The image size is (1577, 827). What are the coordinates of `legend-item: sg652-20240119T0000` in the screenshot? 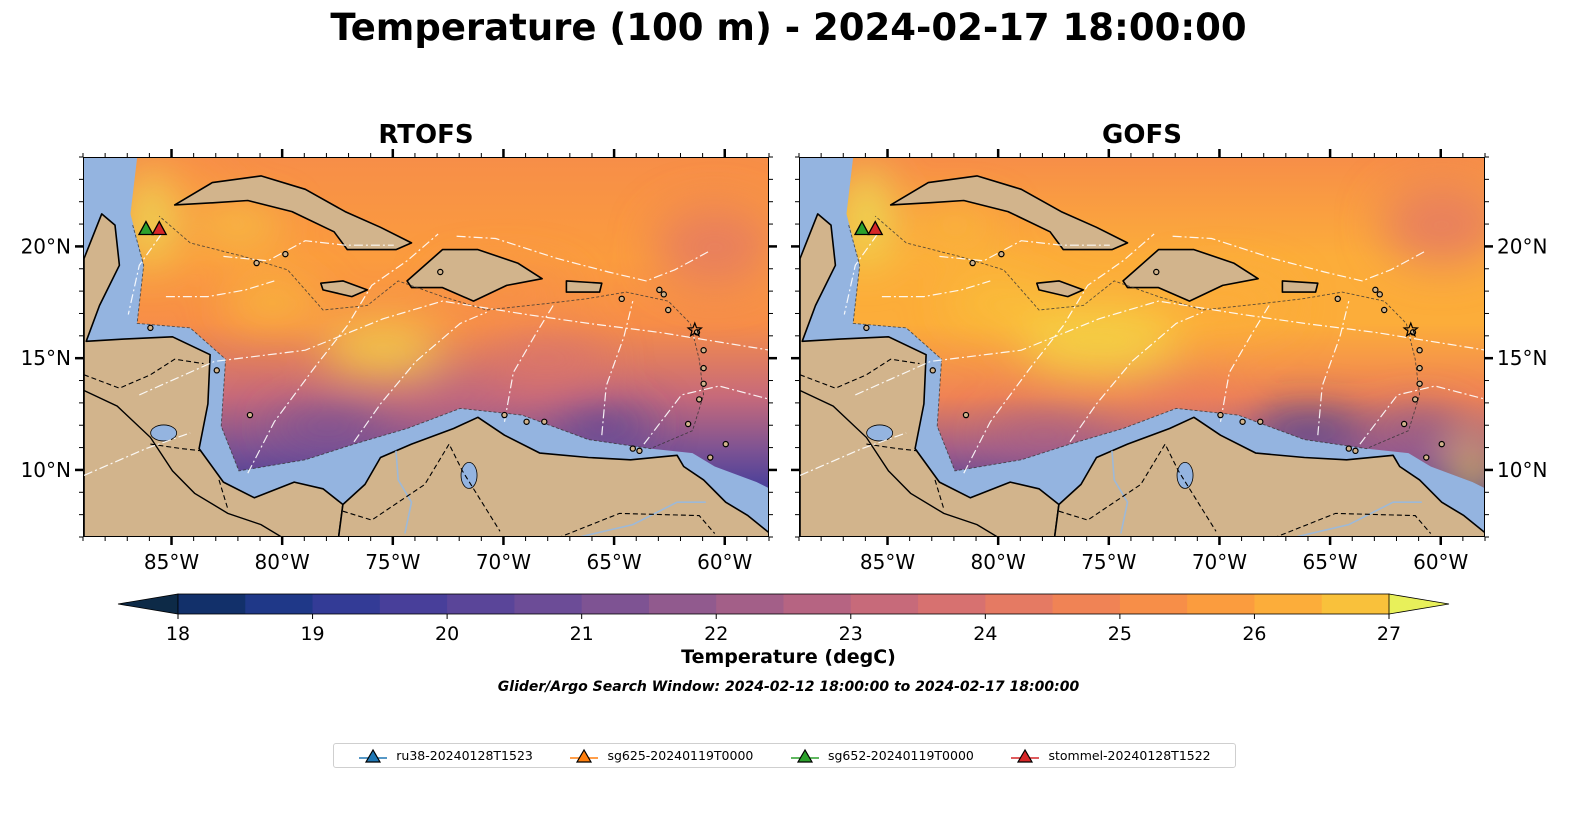 It's located at (882, 756).